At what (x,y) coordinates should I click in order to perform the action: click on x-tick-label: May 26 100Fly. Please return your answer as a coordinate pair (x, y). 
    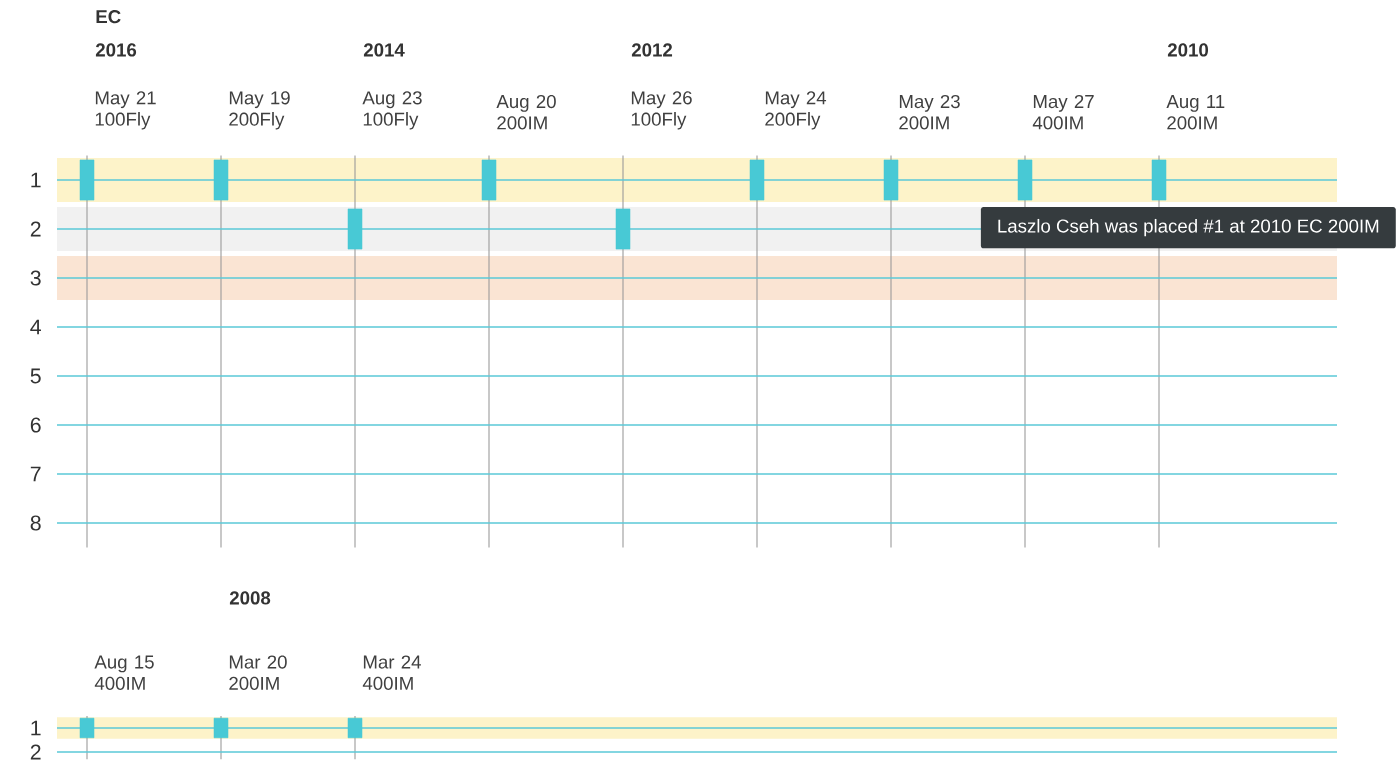
    Looking at the image, I should click on (661, 110).